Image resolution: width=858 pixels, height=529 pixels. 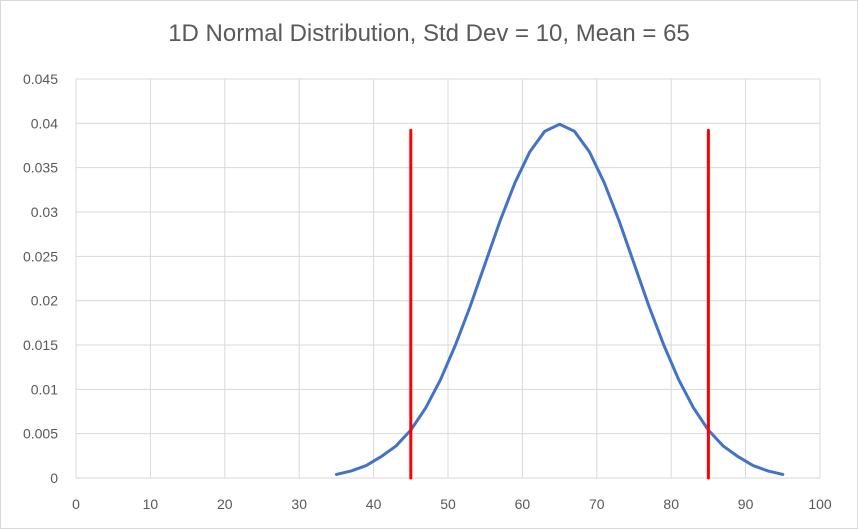 What do you see at coordinates (225, 504) in the screenshot?
I see `x-tick-label: 20` at bounding box center [225, 504].